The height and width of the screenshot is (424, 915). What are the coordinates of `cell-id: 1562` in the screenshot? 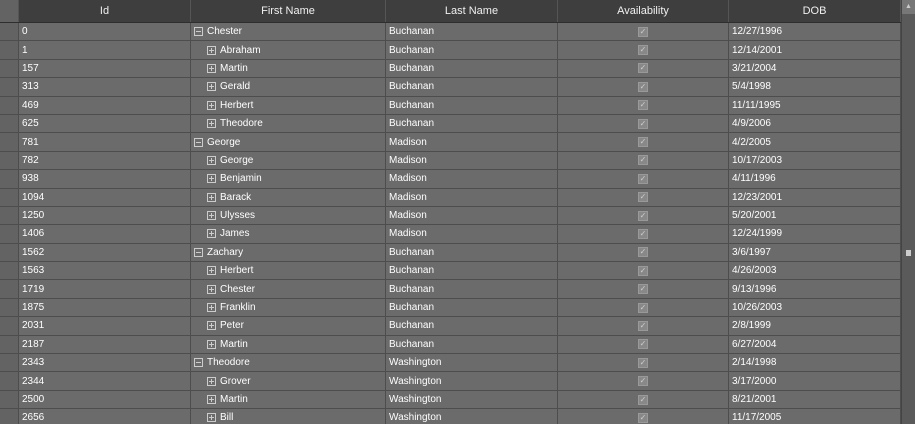 It's located at (105, 252).